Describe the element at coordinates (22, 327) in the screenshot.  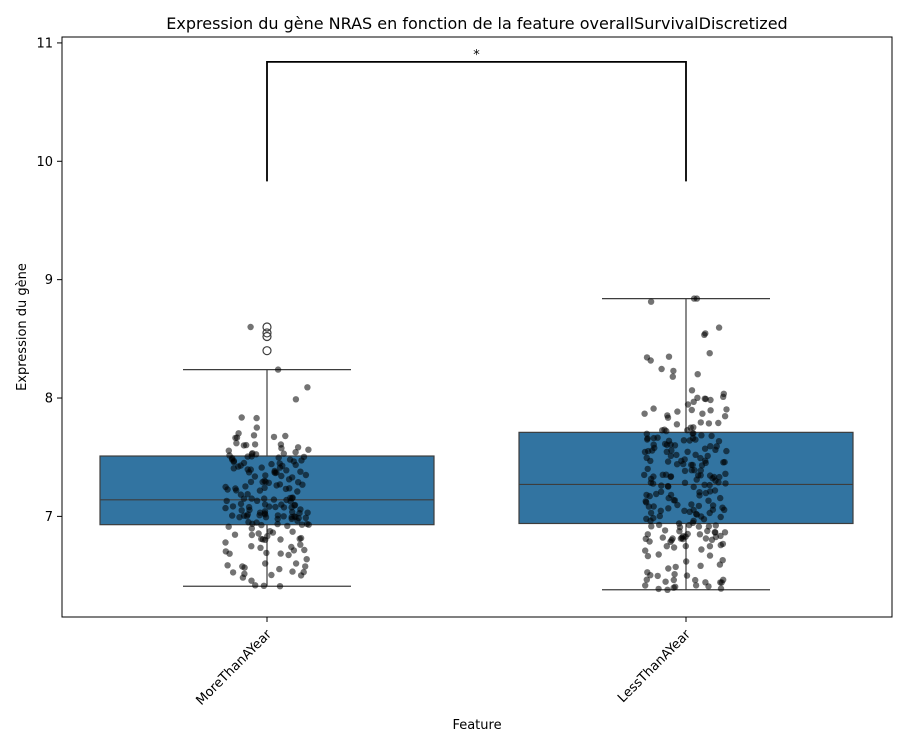
I see `y-axis-label: Expression du gène` at that location.